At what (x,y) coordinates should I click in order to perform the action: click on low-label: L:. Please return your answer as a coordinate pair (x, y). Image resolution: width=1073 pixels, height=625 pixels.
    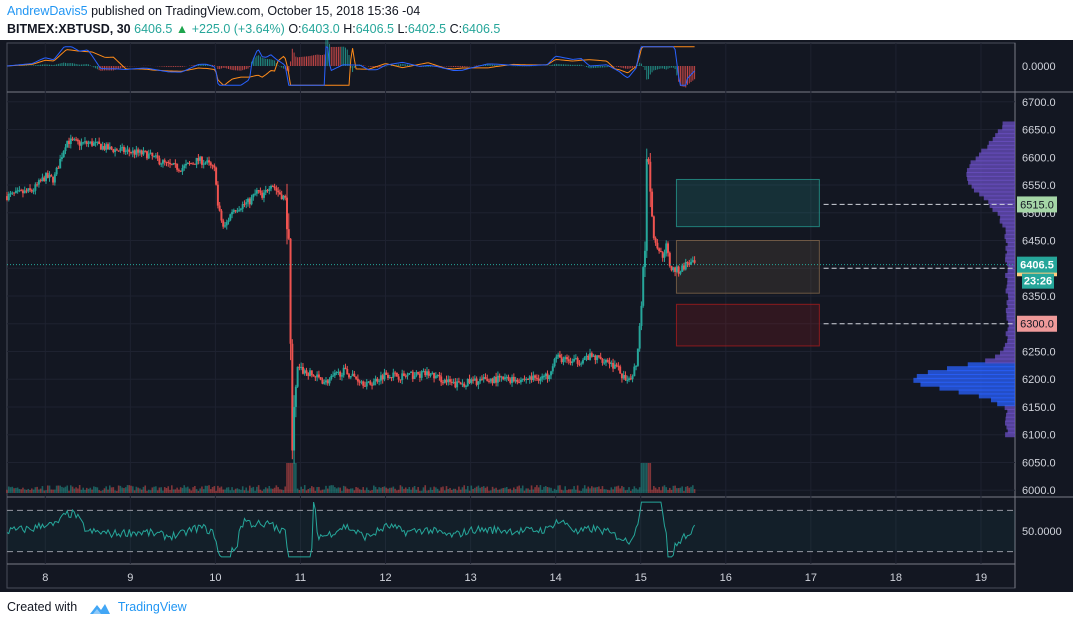
    Looking at the image, I should click on (402, 29).